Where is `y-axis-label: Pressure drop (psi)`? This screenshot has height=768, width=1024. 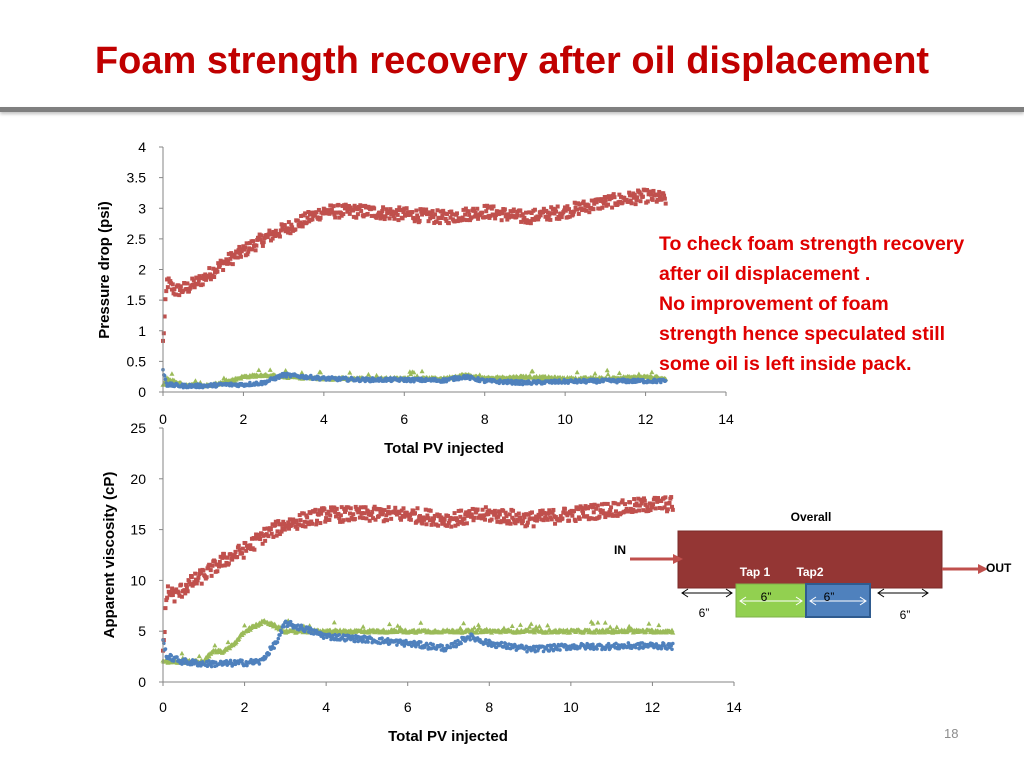
y-axis-label: Pressure drop (psi) is located at coordinates (104, 270).